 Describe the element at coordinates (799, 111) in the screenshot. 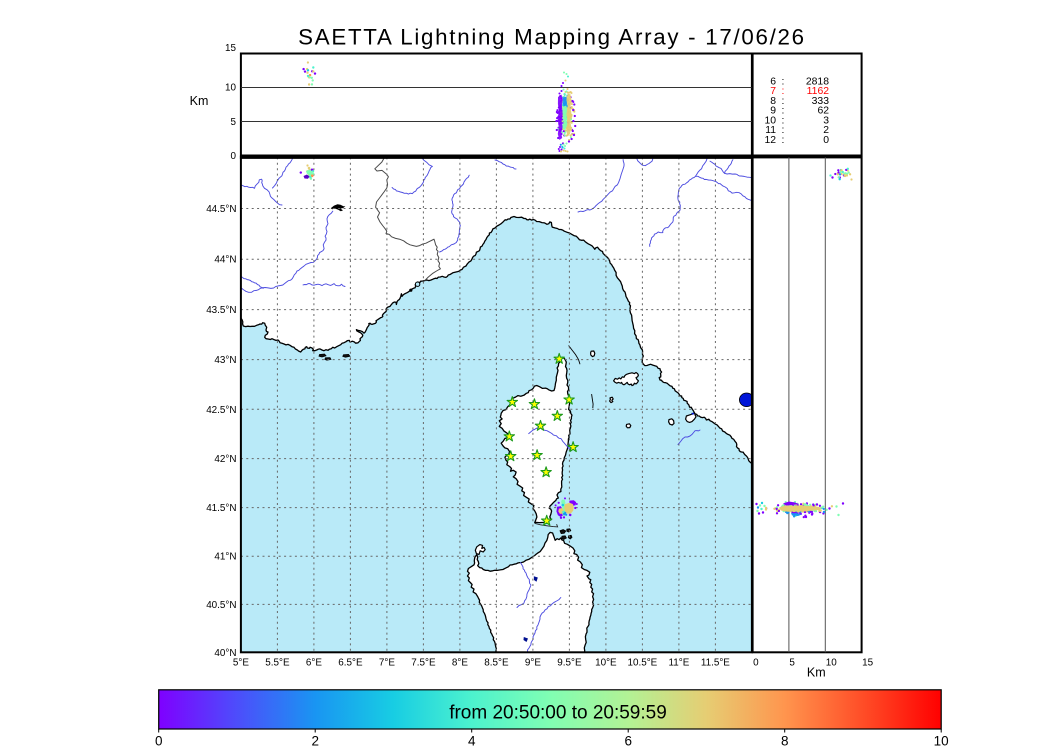

I see `svg-text: 9:62` at that location.